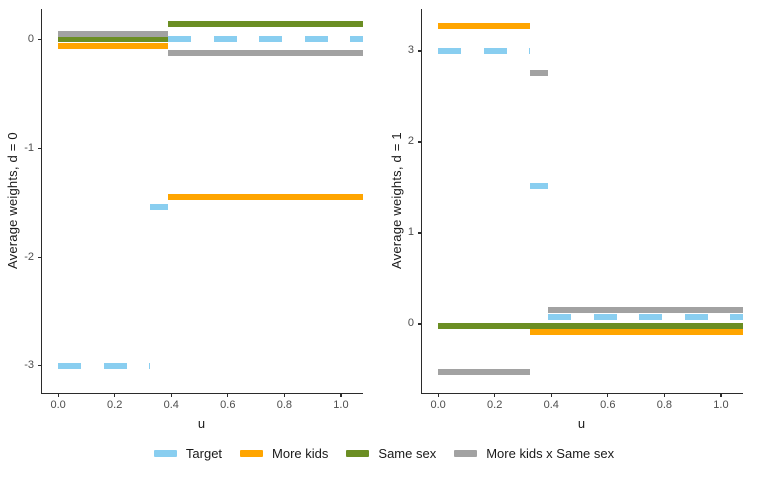 The image size is (768, 480). I want to click on y-axis-title-d1: Average weights, d = 1, so click(396, 201).